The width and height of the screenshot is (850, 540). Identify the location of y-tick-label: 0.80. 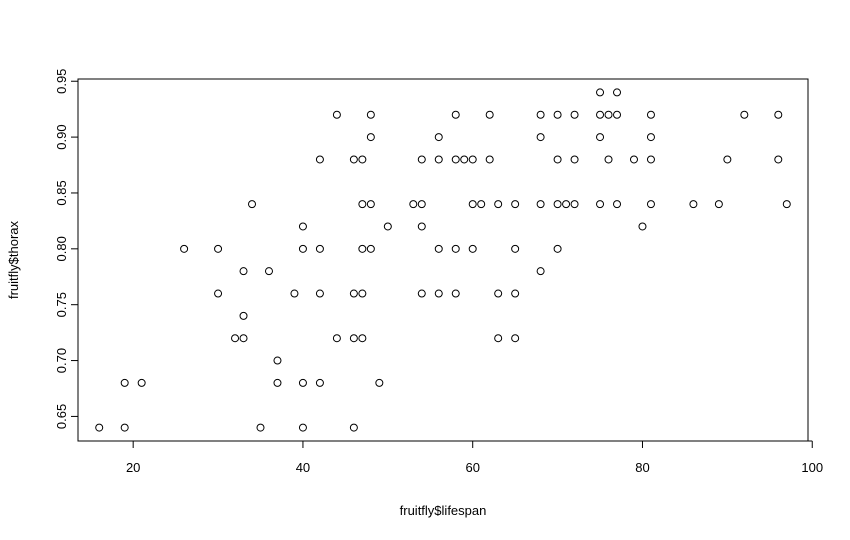
(61, 248).